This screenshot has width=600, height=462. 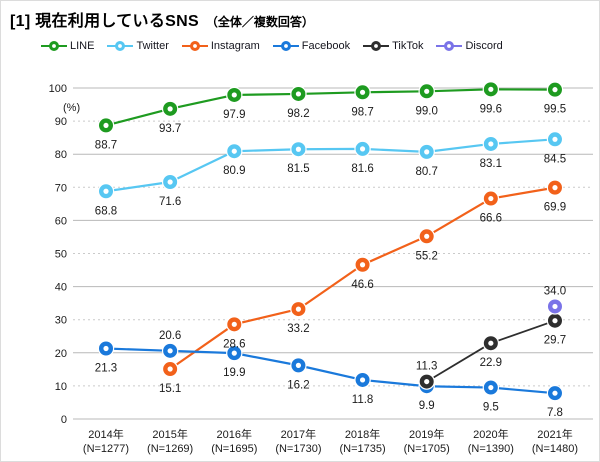 What do you see at coordinates (555, 413) in the screenshot?
I see `value-label-facebook: 7.8` at bounding box center [555, 413].